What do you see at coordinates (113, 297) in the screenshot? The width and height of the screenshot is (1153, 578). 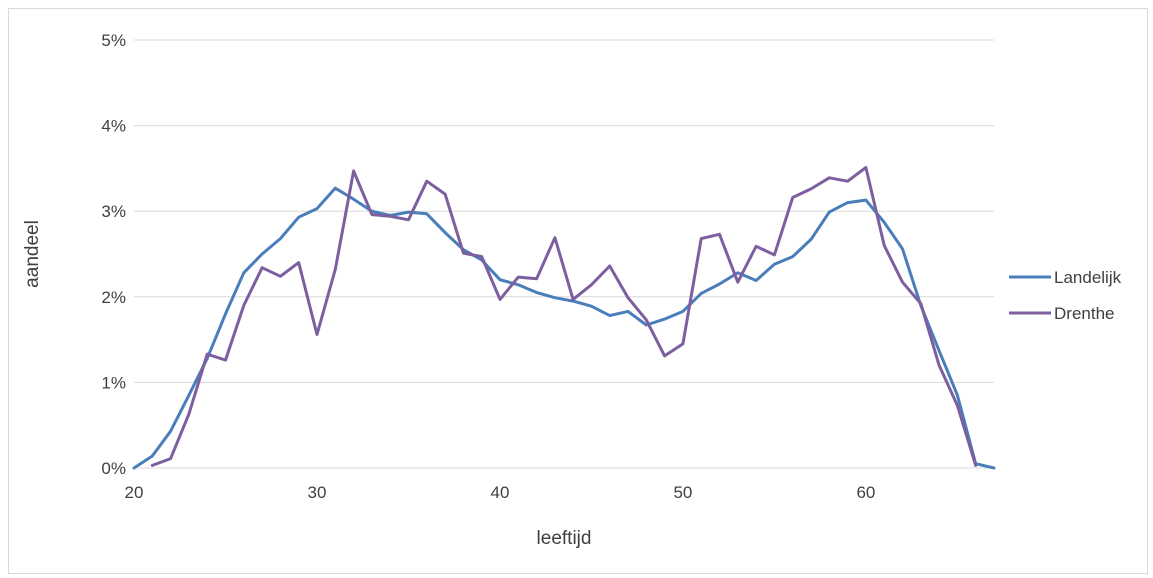 I see `y-tick-label: 2%` at bounding box center [113, 297].